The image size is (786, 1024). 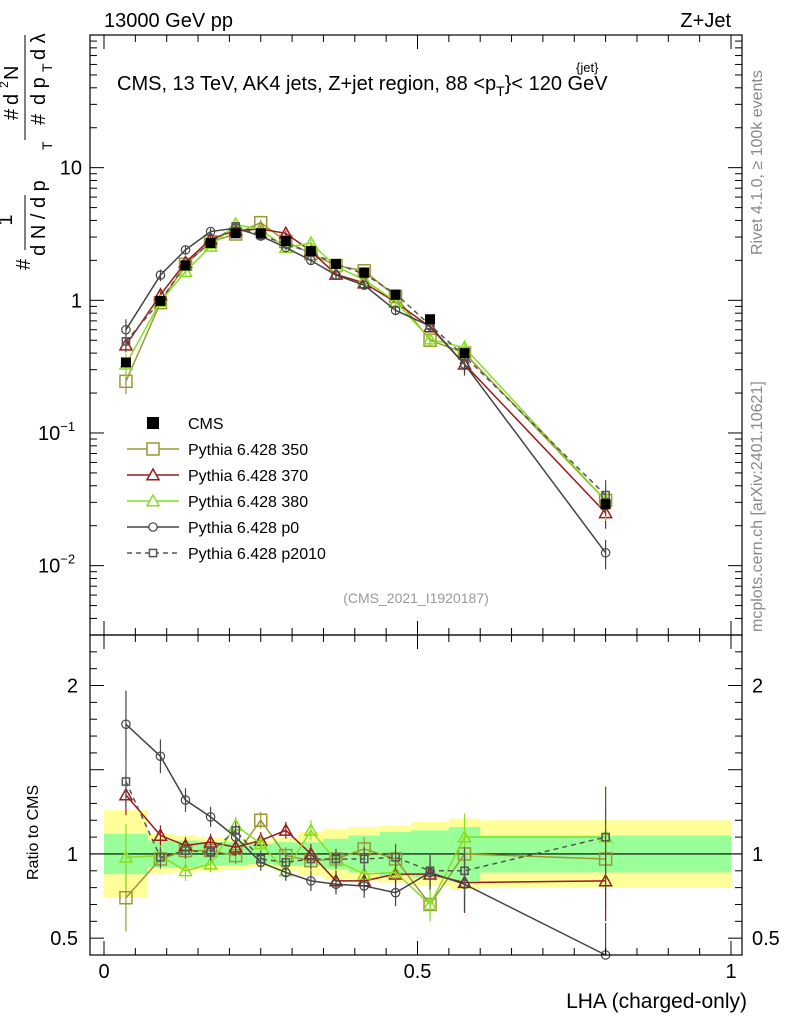 What do you see at coordinates (757, 506) in the screenshot?
I see `mcplots-label: mcplots.cern.ch [arXiv:2401.10621]` at bounding box center [757, 506].